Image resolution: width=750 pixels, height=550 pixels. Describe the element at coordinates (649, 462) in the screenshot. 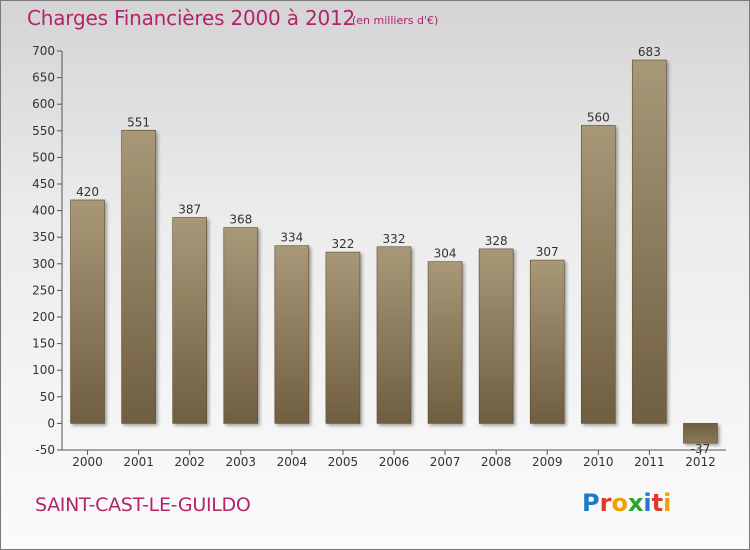

I see `x-tick-label: 2011` at that location.